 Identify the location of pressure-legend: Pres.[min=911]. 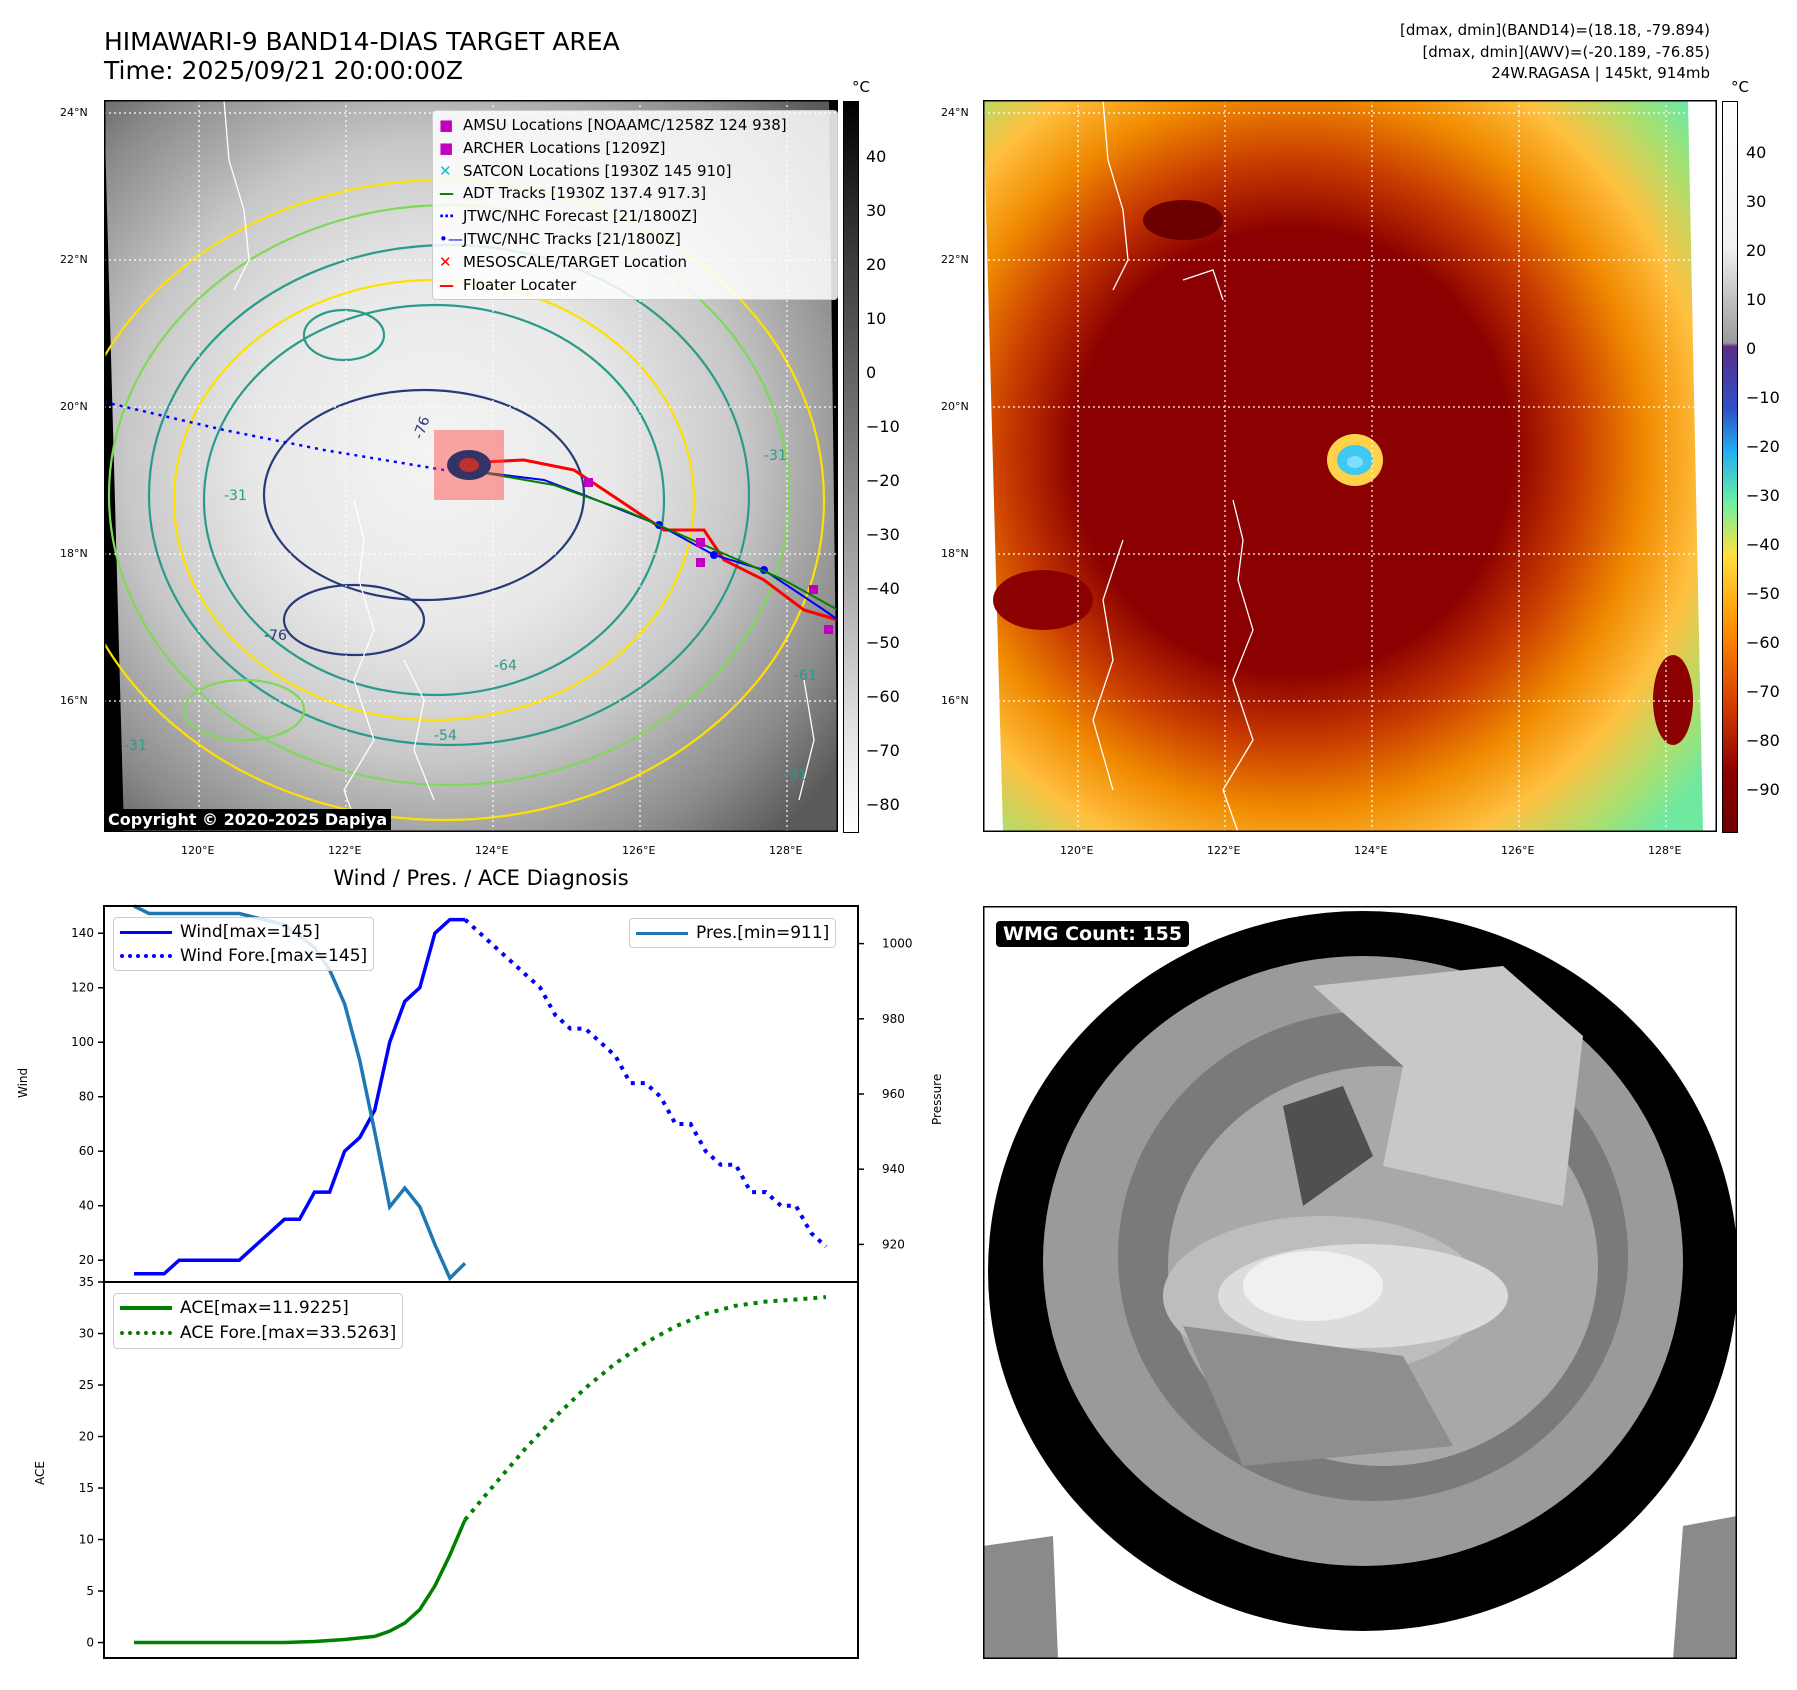
(733, 933).